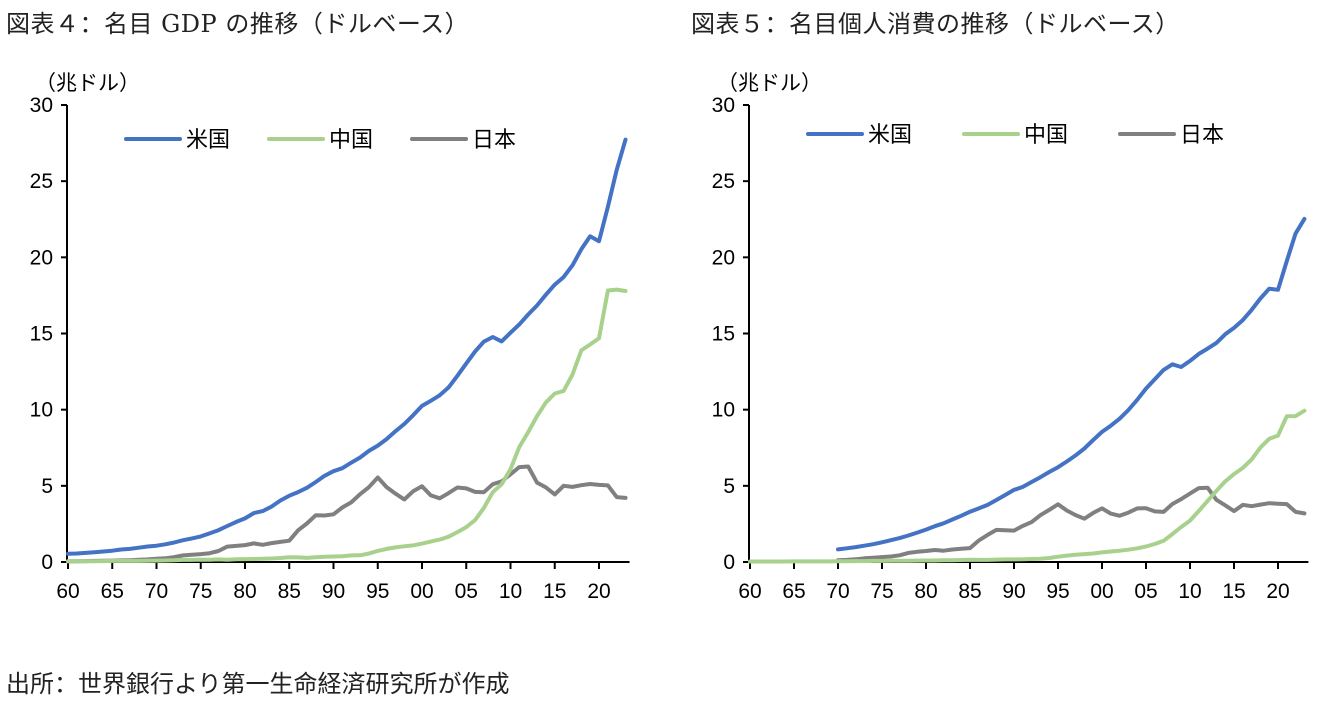 The width and height of the screenshot is (1324, 702). I want to click on series-line-china, so click(1027, 486).